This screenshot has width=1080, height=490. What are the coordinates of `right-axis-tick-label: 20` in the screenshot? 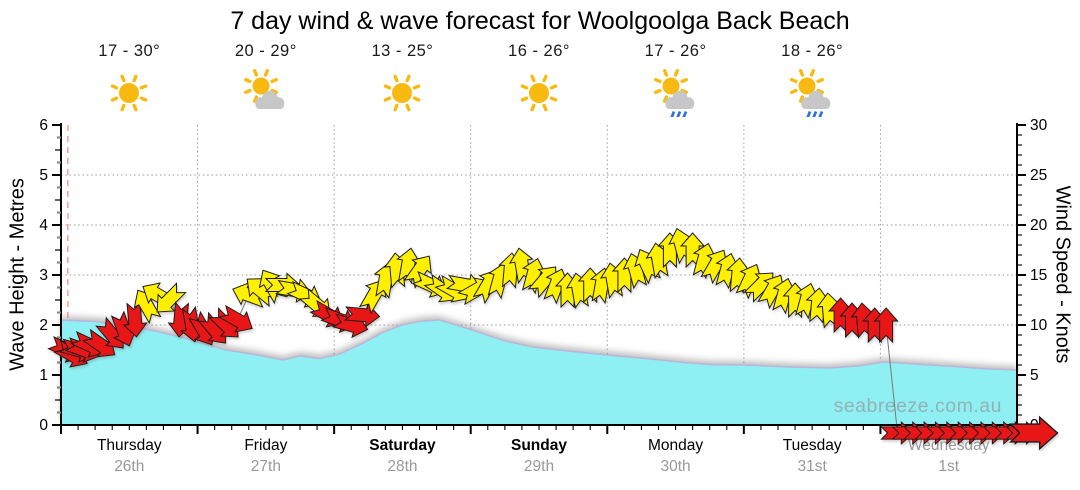 It's located at (1039, 225).